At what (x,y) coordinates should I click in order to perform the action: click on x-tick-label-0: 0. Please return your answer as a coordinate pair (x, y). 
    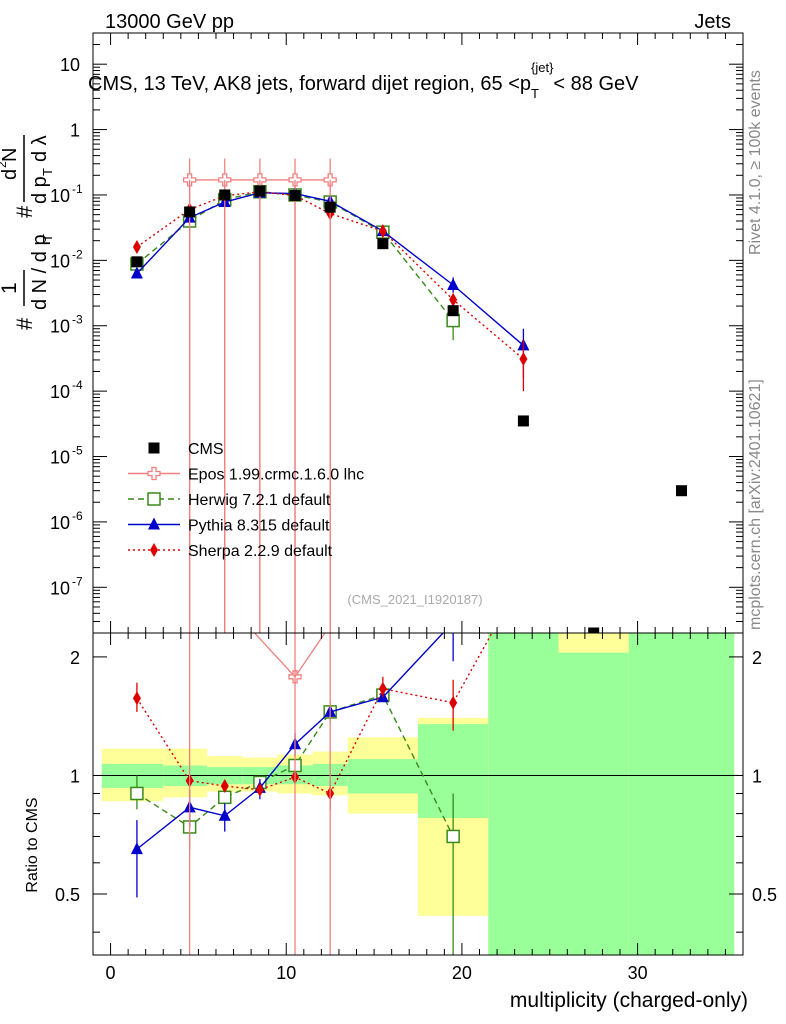
    Looking at the image, I should click on (111, 973).